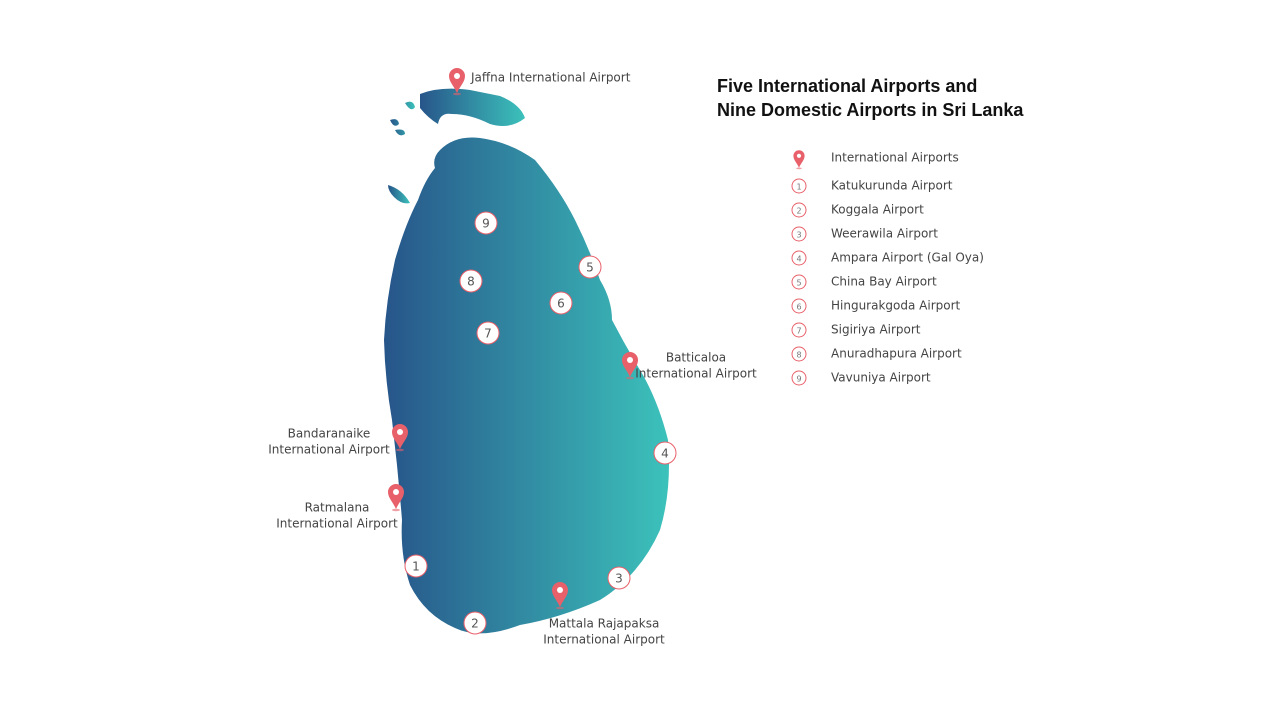 This screenshot has width=1280, height=720. What do you see at coordinates (847, 86) in the screenshot?
I see `title-line: Five International Airports and` at bounding box center [847, 86].